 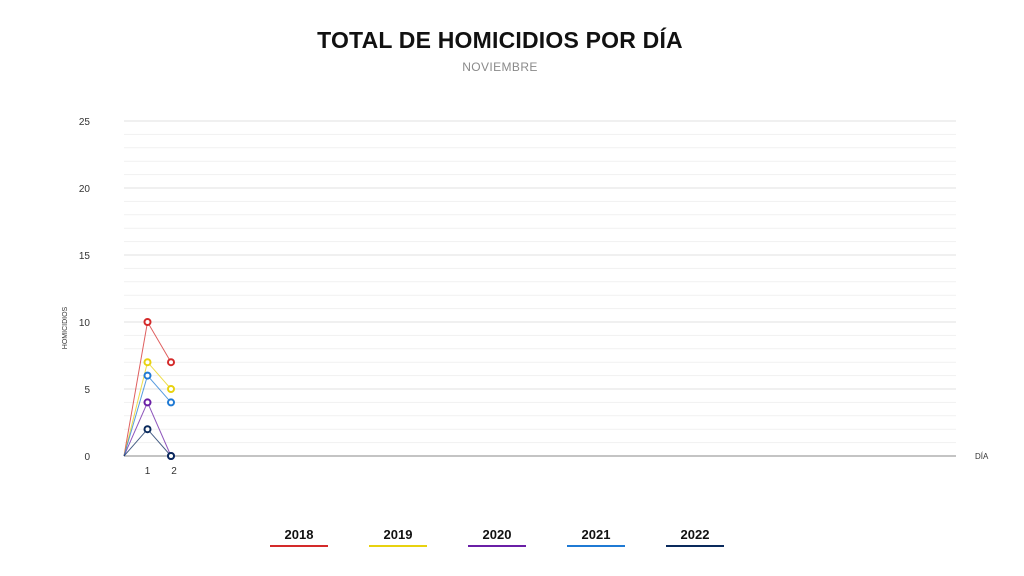 I want to click on chart-title: TOTAL DE HOMICIDIOS POR DÍA, so click(x=500, y=40).